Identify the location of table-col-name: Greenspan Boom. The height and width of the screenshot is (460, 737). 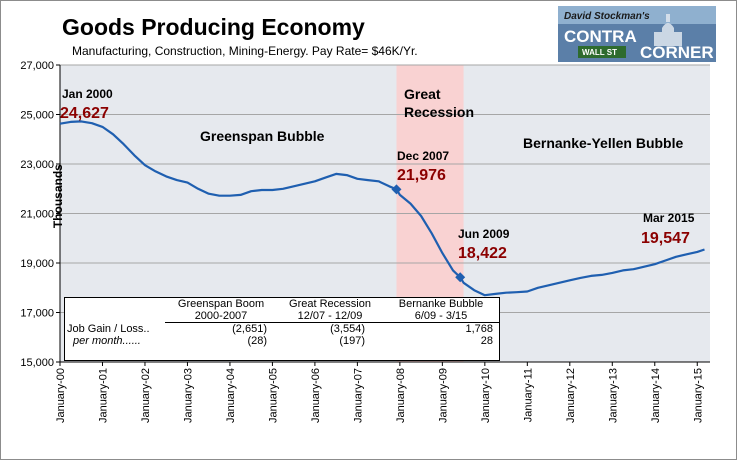
(221, 304).